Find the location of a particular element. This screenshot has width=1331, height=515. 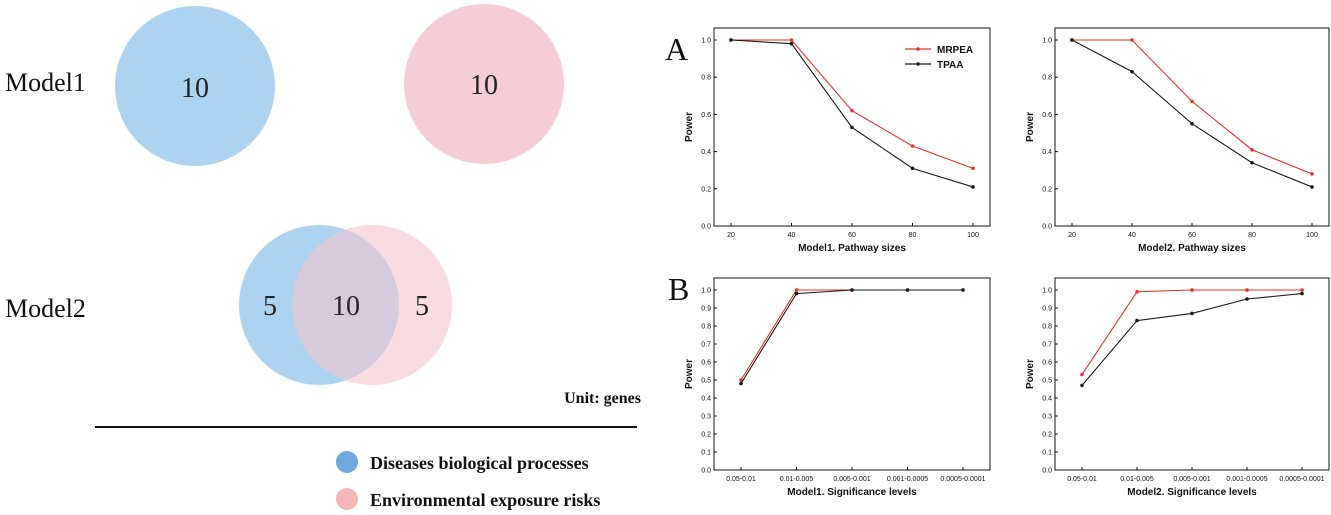

model2-diseases-only-count: 5 is located at coordinates (270, 306).